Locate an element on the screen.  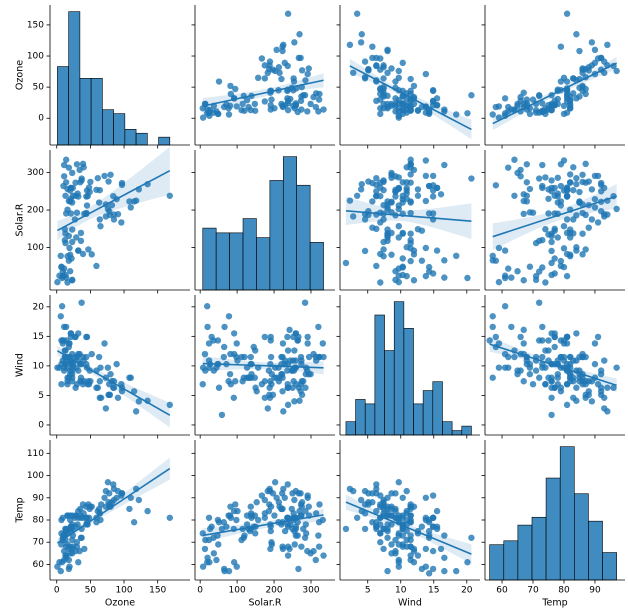
y-tick-label: 0 is located at coordinates (41, 119).